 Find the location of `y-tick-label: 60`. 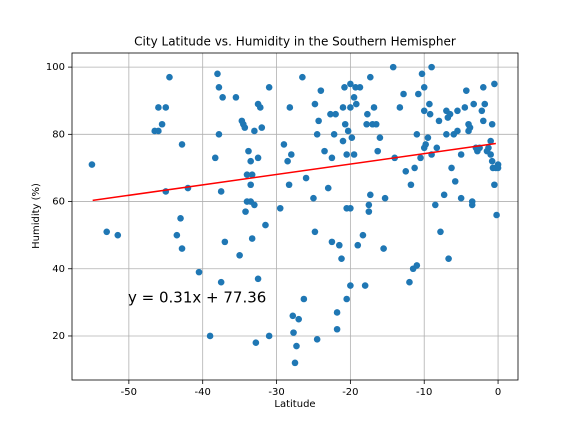

y-tick-label: 60 is located at coordinates (58, 202).